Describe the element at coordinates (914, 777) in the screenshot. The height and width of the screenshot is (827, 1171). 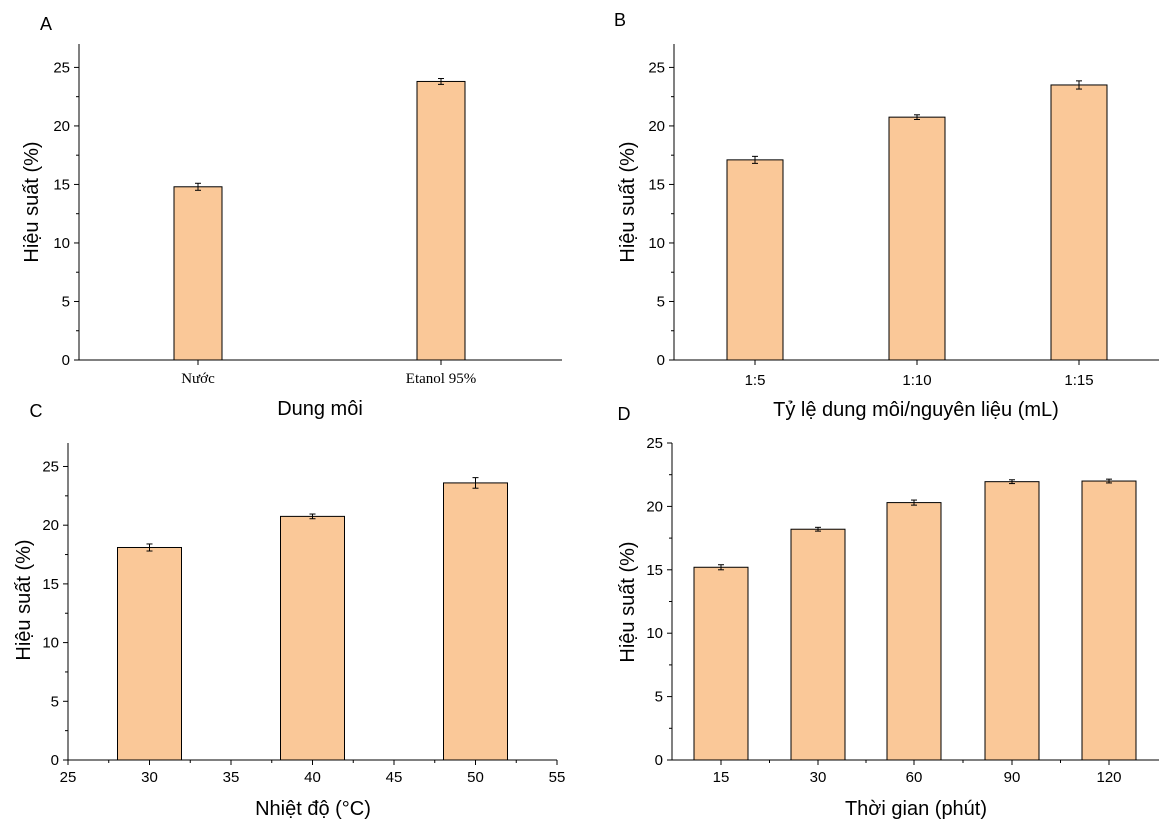
I see `x-tick-label: 60` at that location.